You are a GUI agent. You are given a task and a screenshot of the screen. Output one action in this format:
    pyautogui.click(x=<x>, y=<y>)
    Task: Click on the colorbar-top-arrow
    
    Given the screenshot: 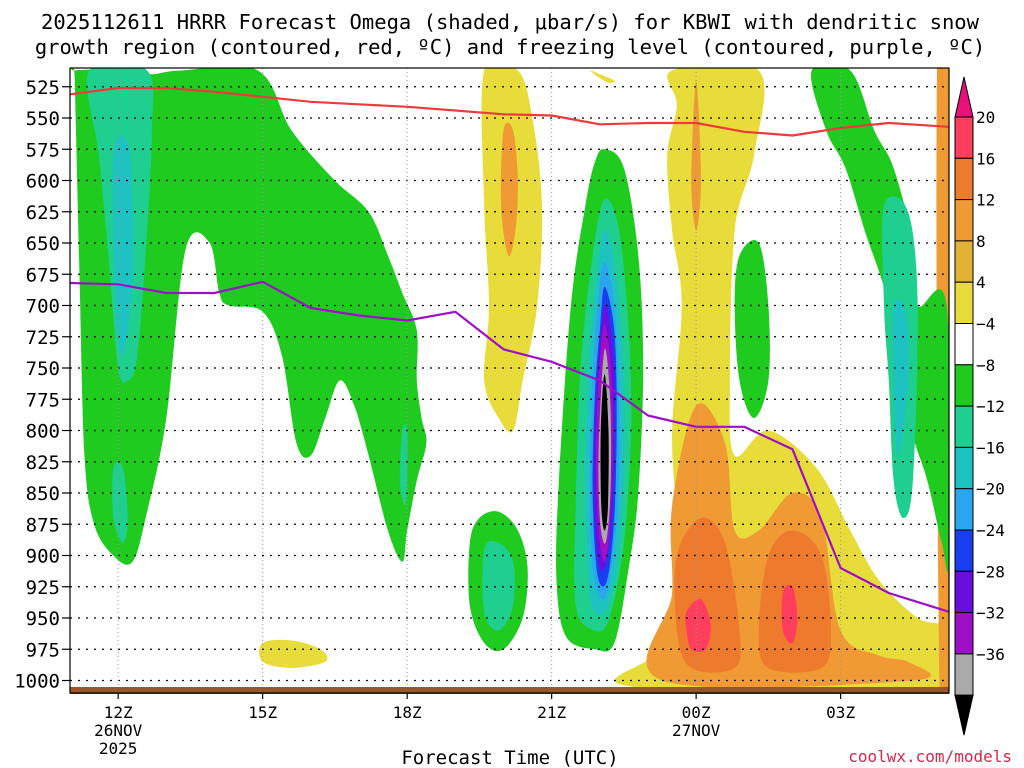 What is the action you would take?
    pyautogui.click(x=964, y=97)
    